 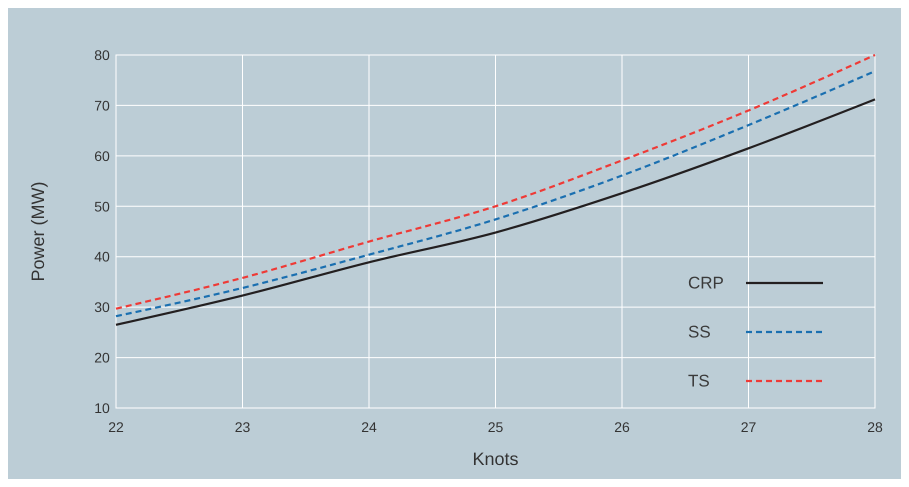 What do you see at coordinates (699, 332) in the screenshot?
I see `legend-label: SS` at bounding box center [699, 332].